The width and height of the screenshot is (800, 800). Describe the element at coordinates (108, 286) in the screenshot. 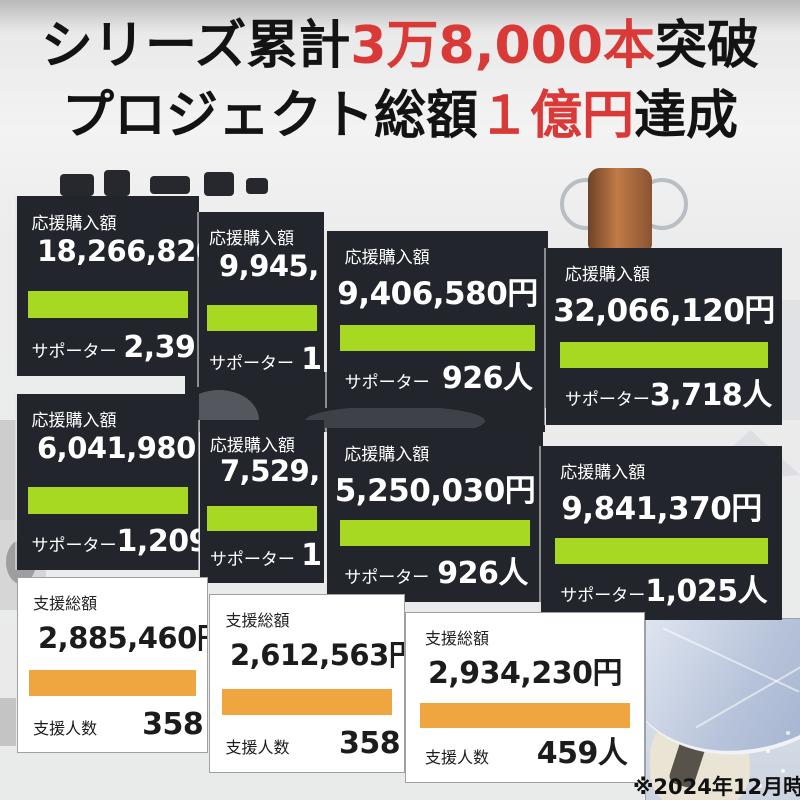

I see `support-purchase-card-1: 応援購入額 18,266,820 サポーター 2,39` at that location.